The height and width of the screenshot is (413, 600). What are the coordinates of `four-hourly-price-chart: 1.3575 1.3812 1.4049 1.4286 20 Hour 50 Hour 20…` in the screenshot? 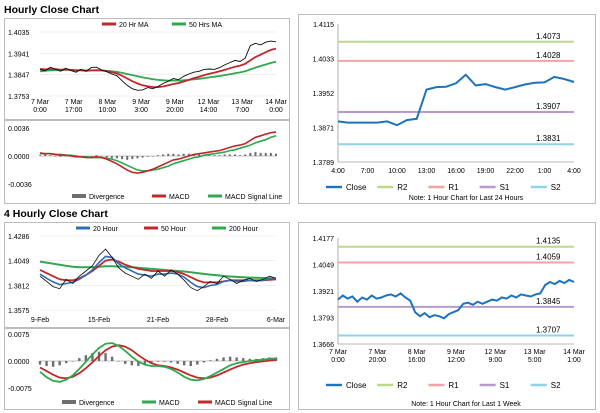 It's located at (147, 275).